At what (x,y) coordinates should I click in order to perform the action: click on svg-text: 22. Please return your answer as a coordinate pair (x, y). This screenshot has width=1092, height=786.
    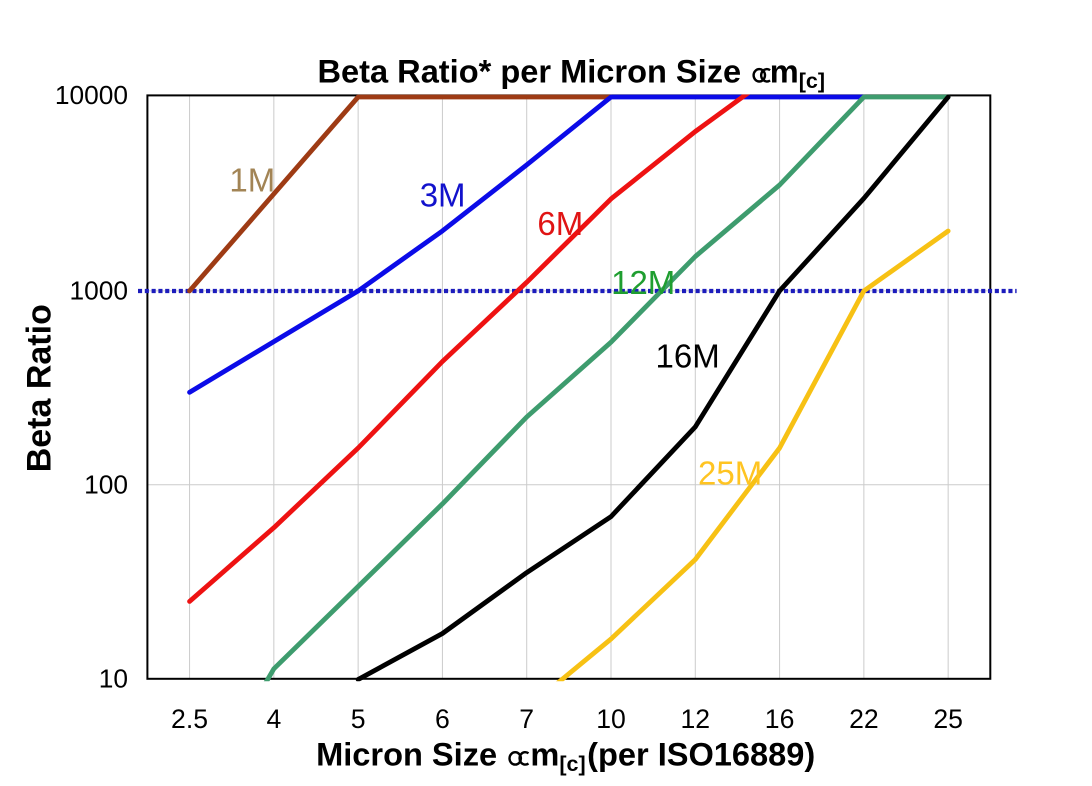
    Looking at the image, I should click on (864, 719).